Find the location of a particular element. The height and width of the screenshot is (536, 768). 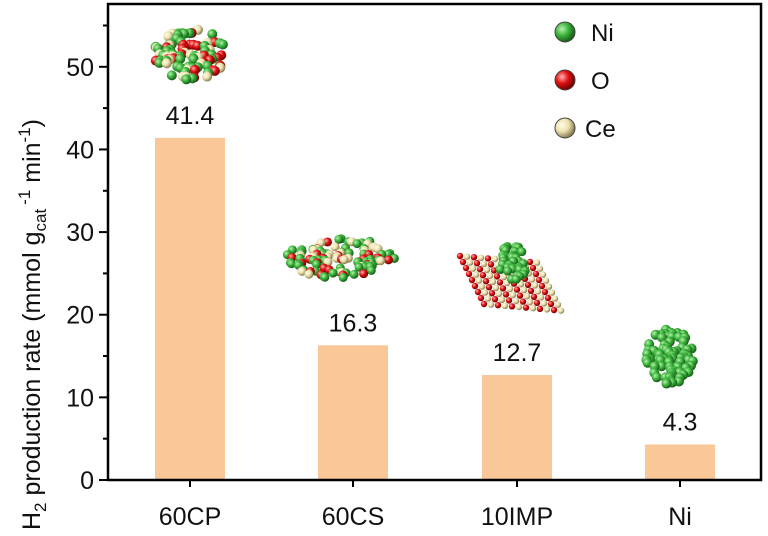

y-tick-label: 30 is located at coordinates (80, 233).